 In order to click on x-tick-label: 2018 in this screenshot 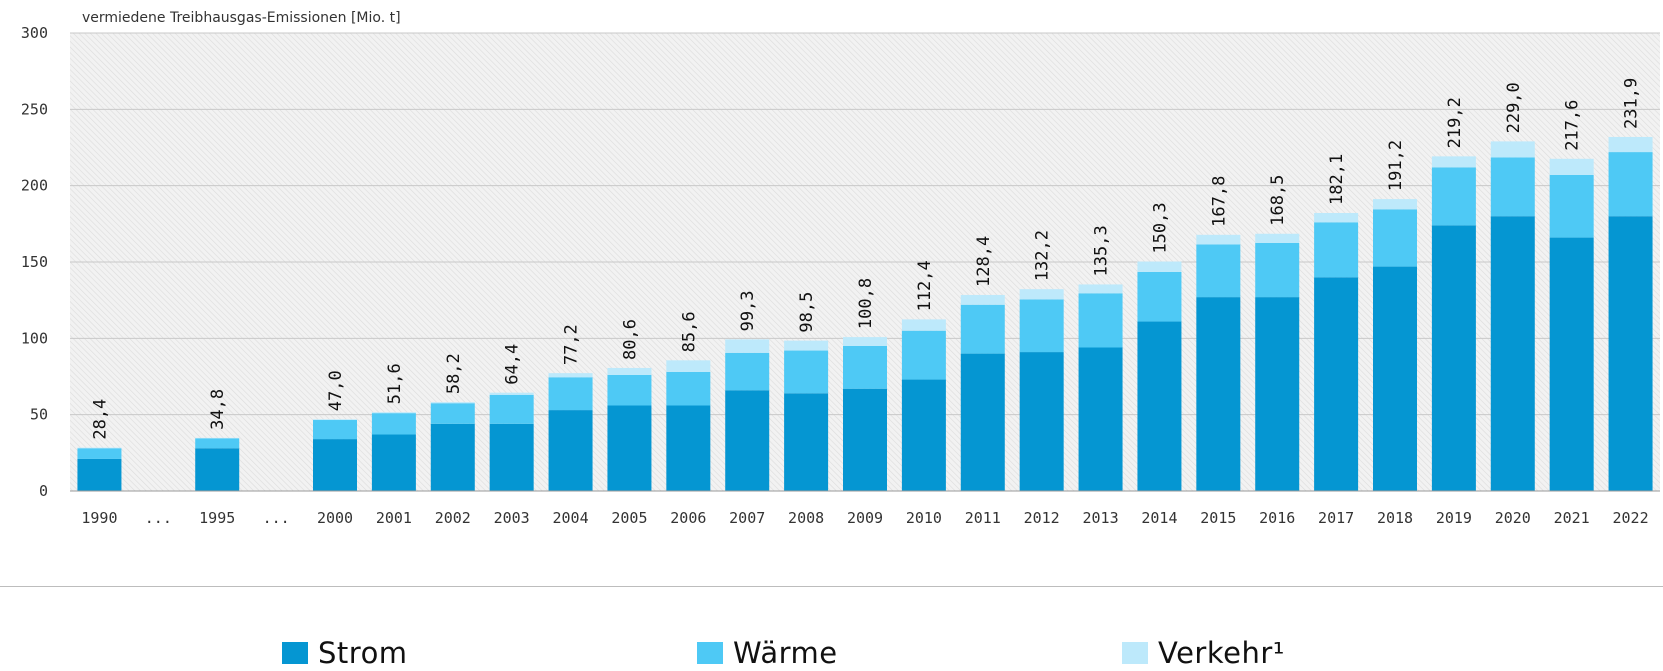, I will do `click(1395, 518)`.